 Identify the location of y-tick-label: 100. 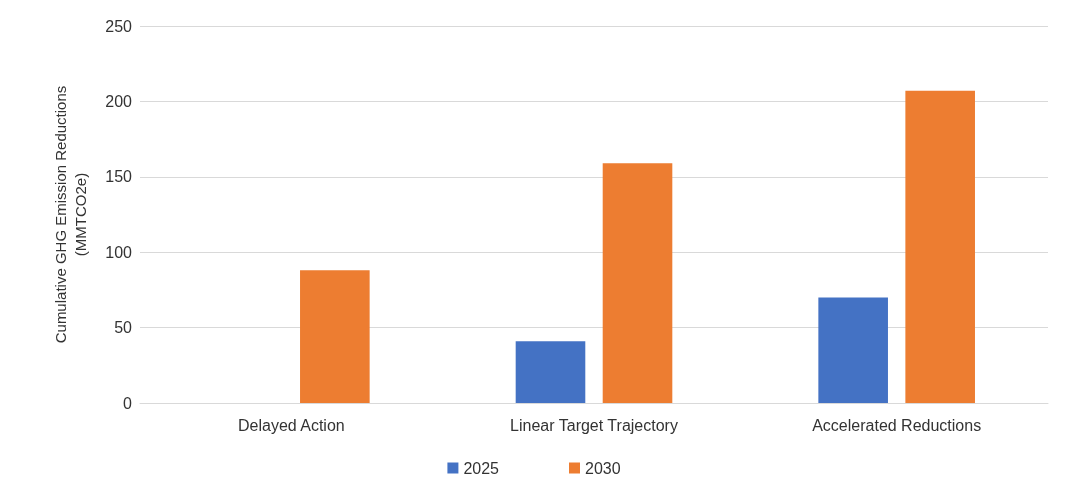
(119, 252).